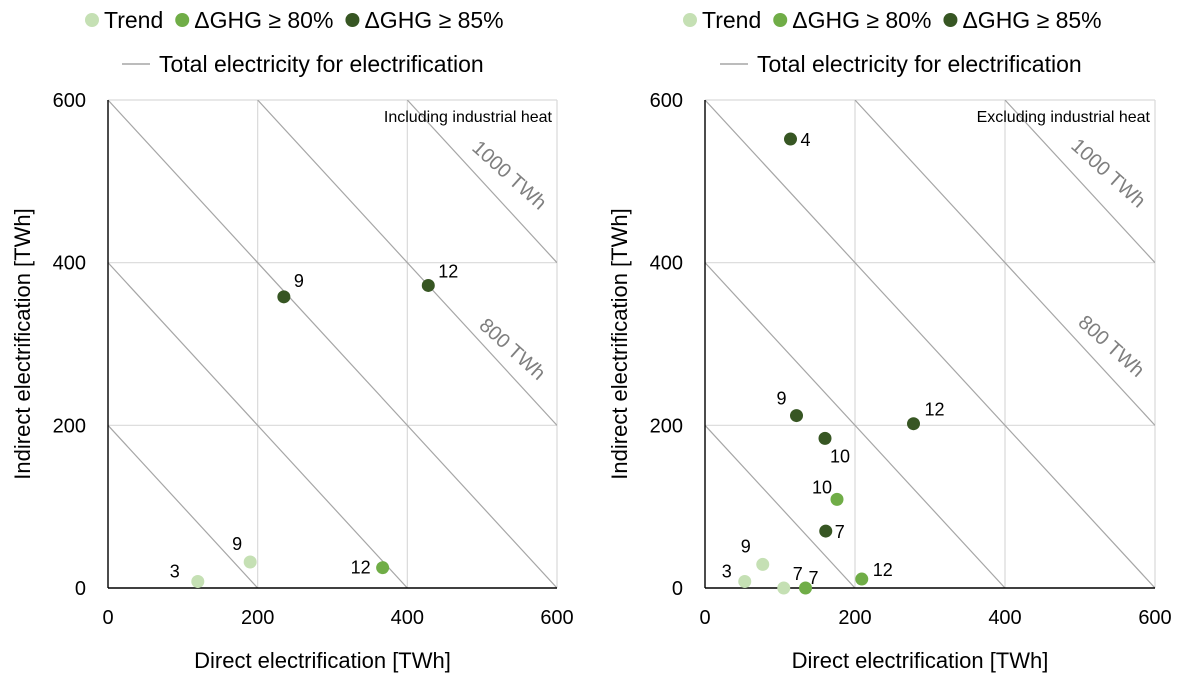  I want to click on data-point-label: 4, so click(806, 140).